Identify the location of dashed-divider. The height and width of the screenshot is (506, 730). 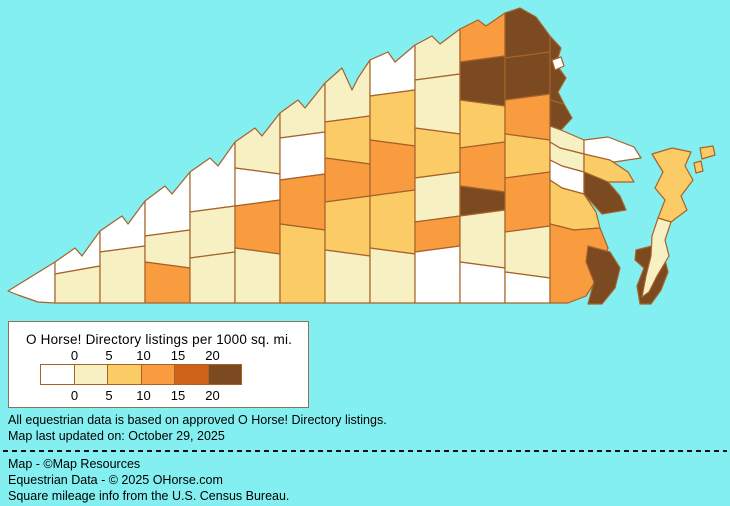
(365, 451).